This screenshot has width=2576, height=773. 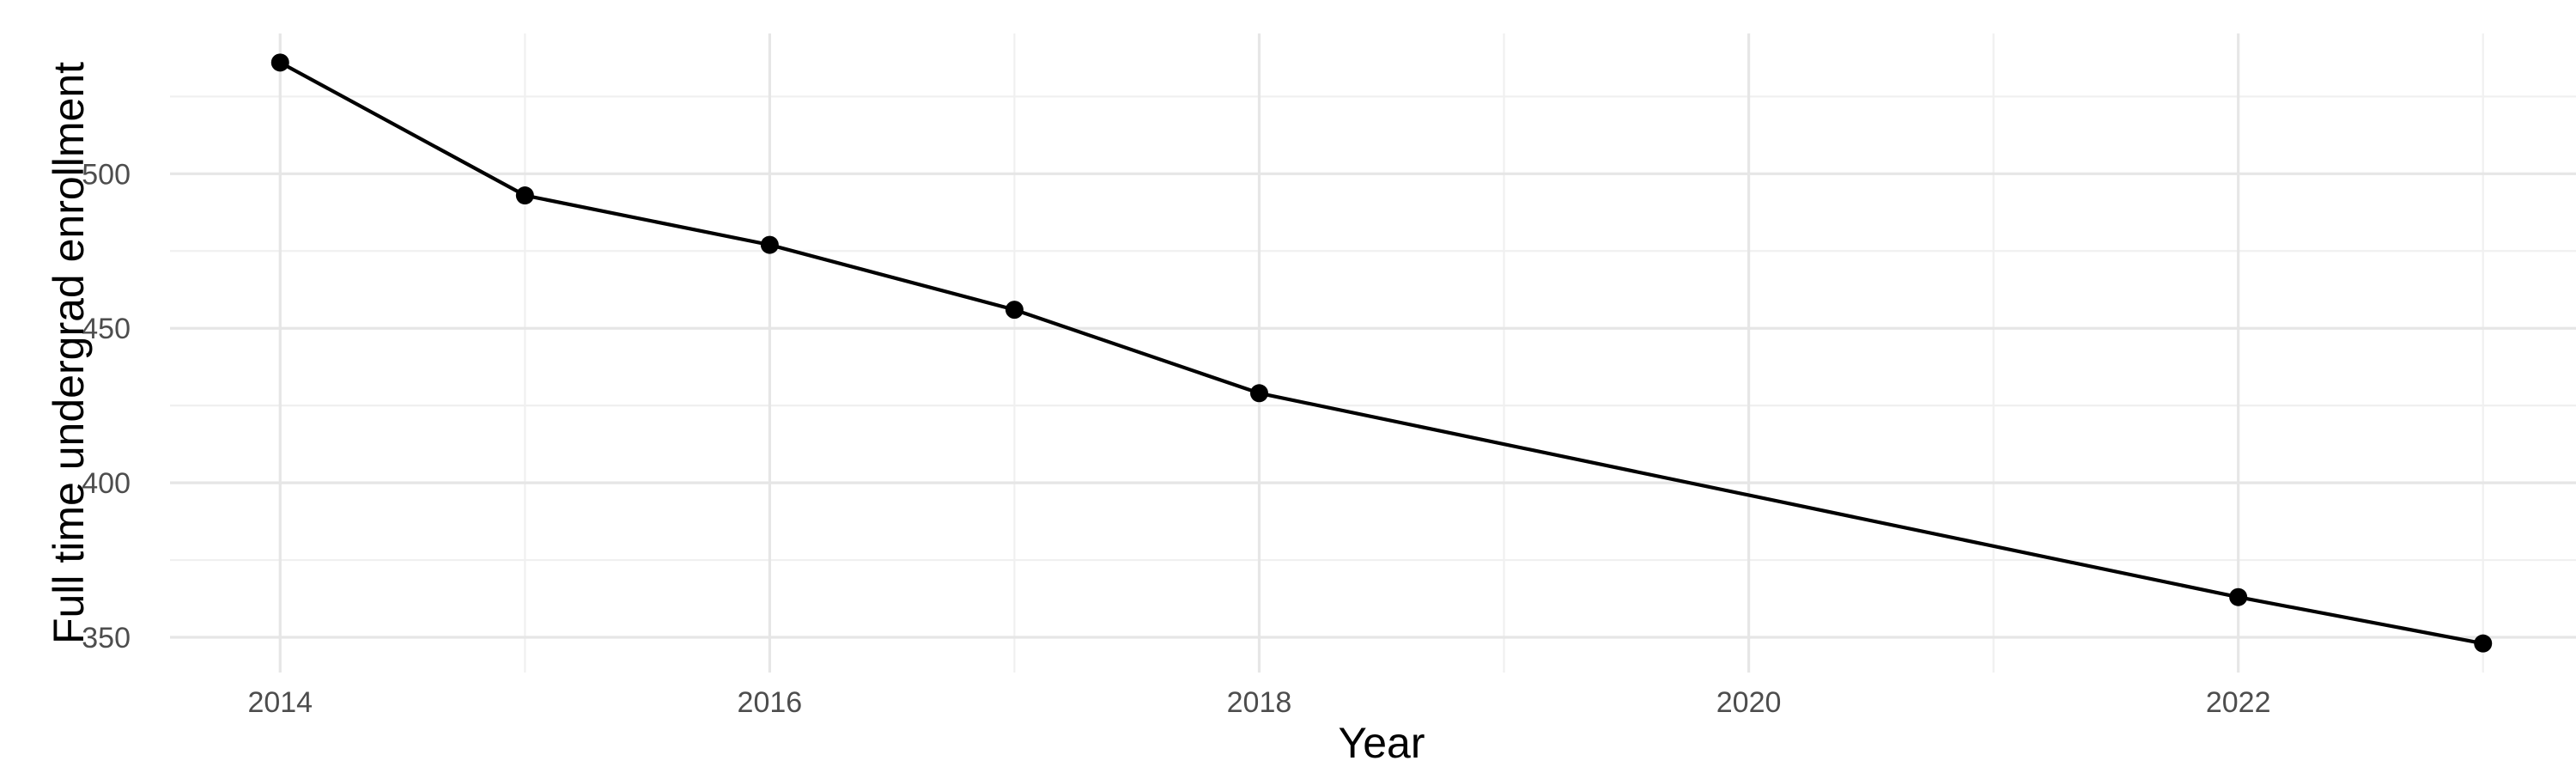 What do you see at coordinates (69, 353) in the screenshot?
I see `y-axis-title: Full time undergrad enrollment` at bounding box center [69, 353].